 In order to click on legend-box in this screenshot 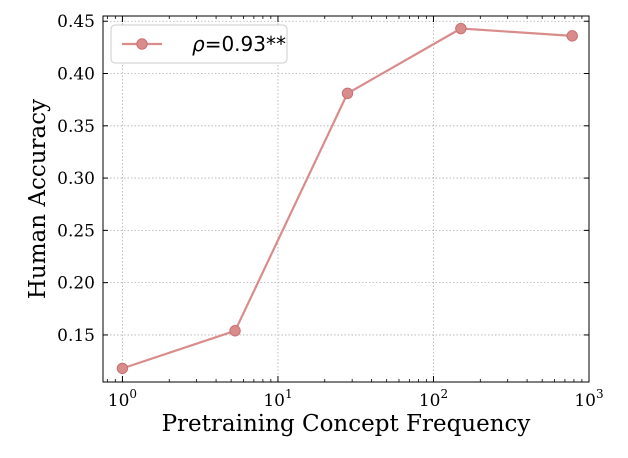, I will do `click(199, 44)`.